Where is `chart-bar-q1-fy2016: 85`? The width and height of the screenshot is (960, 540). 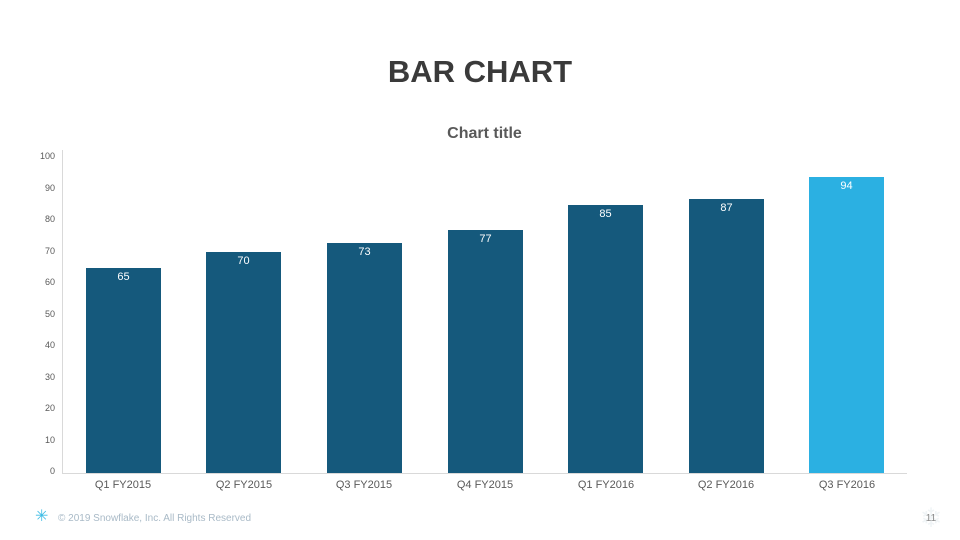
chart-bar-q1-fy2016: 85 is located at coordinates (605, 339).